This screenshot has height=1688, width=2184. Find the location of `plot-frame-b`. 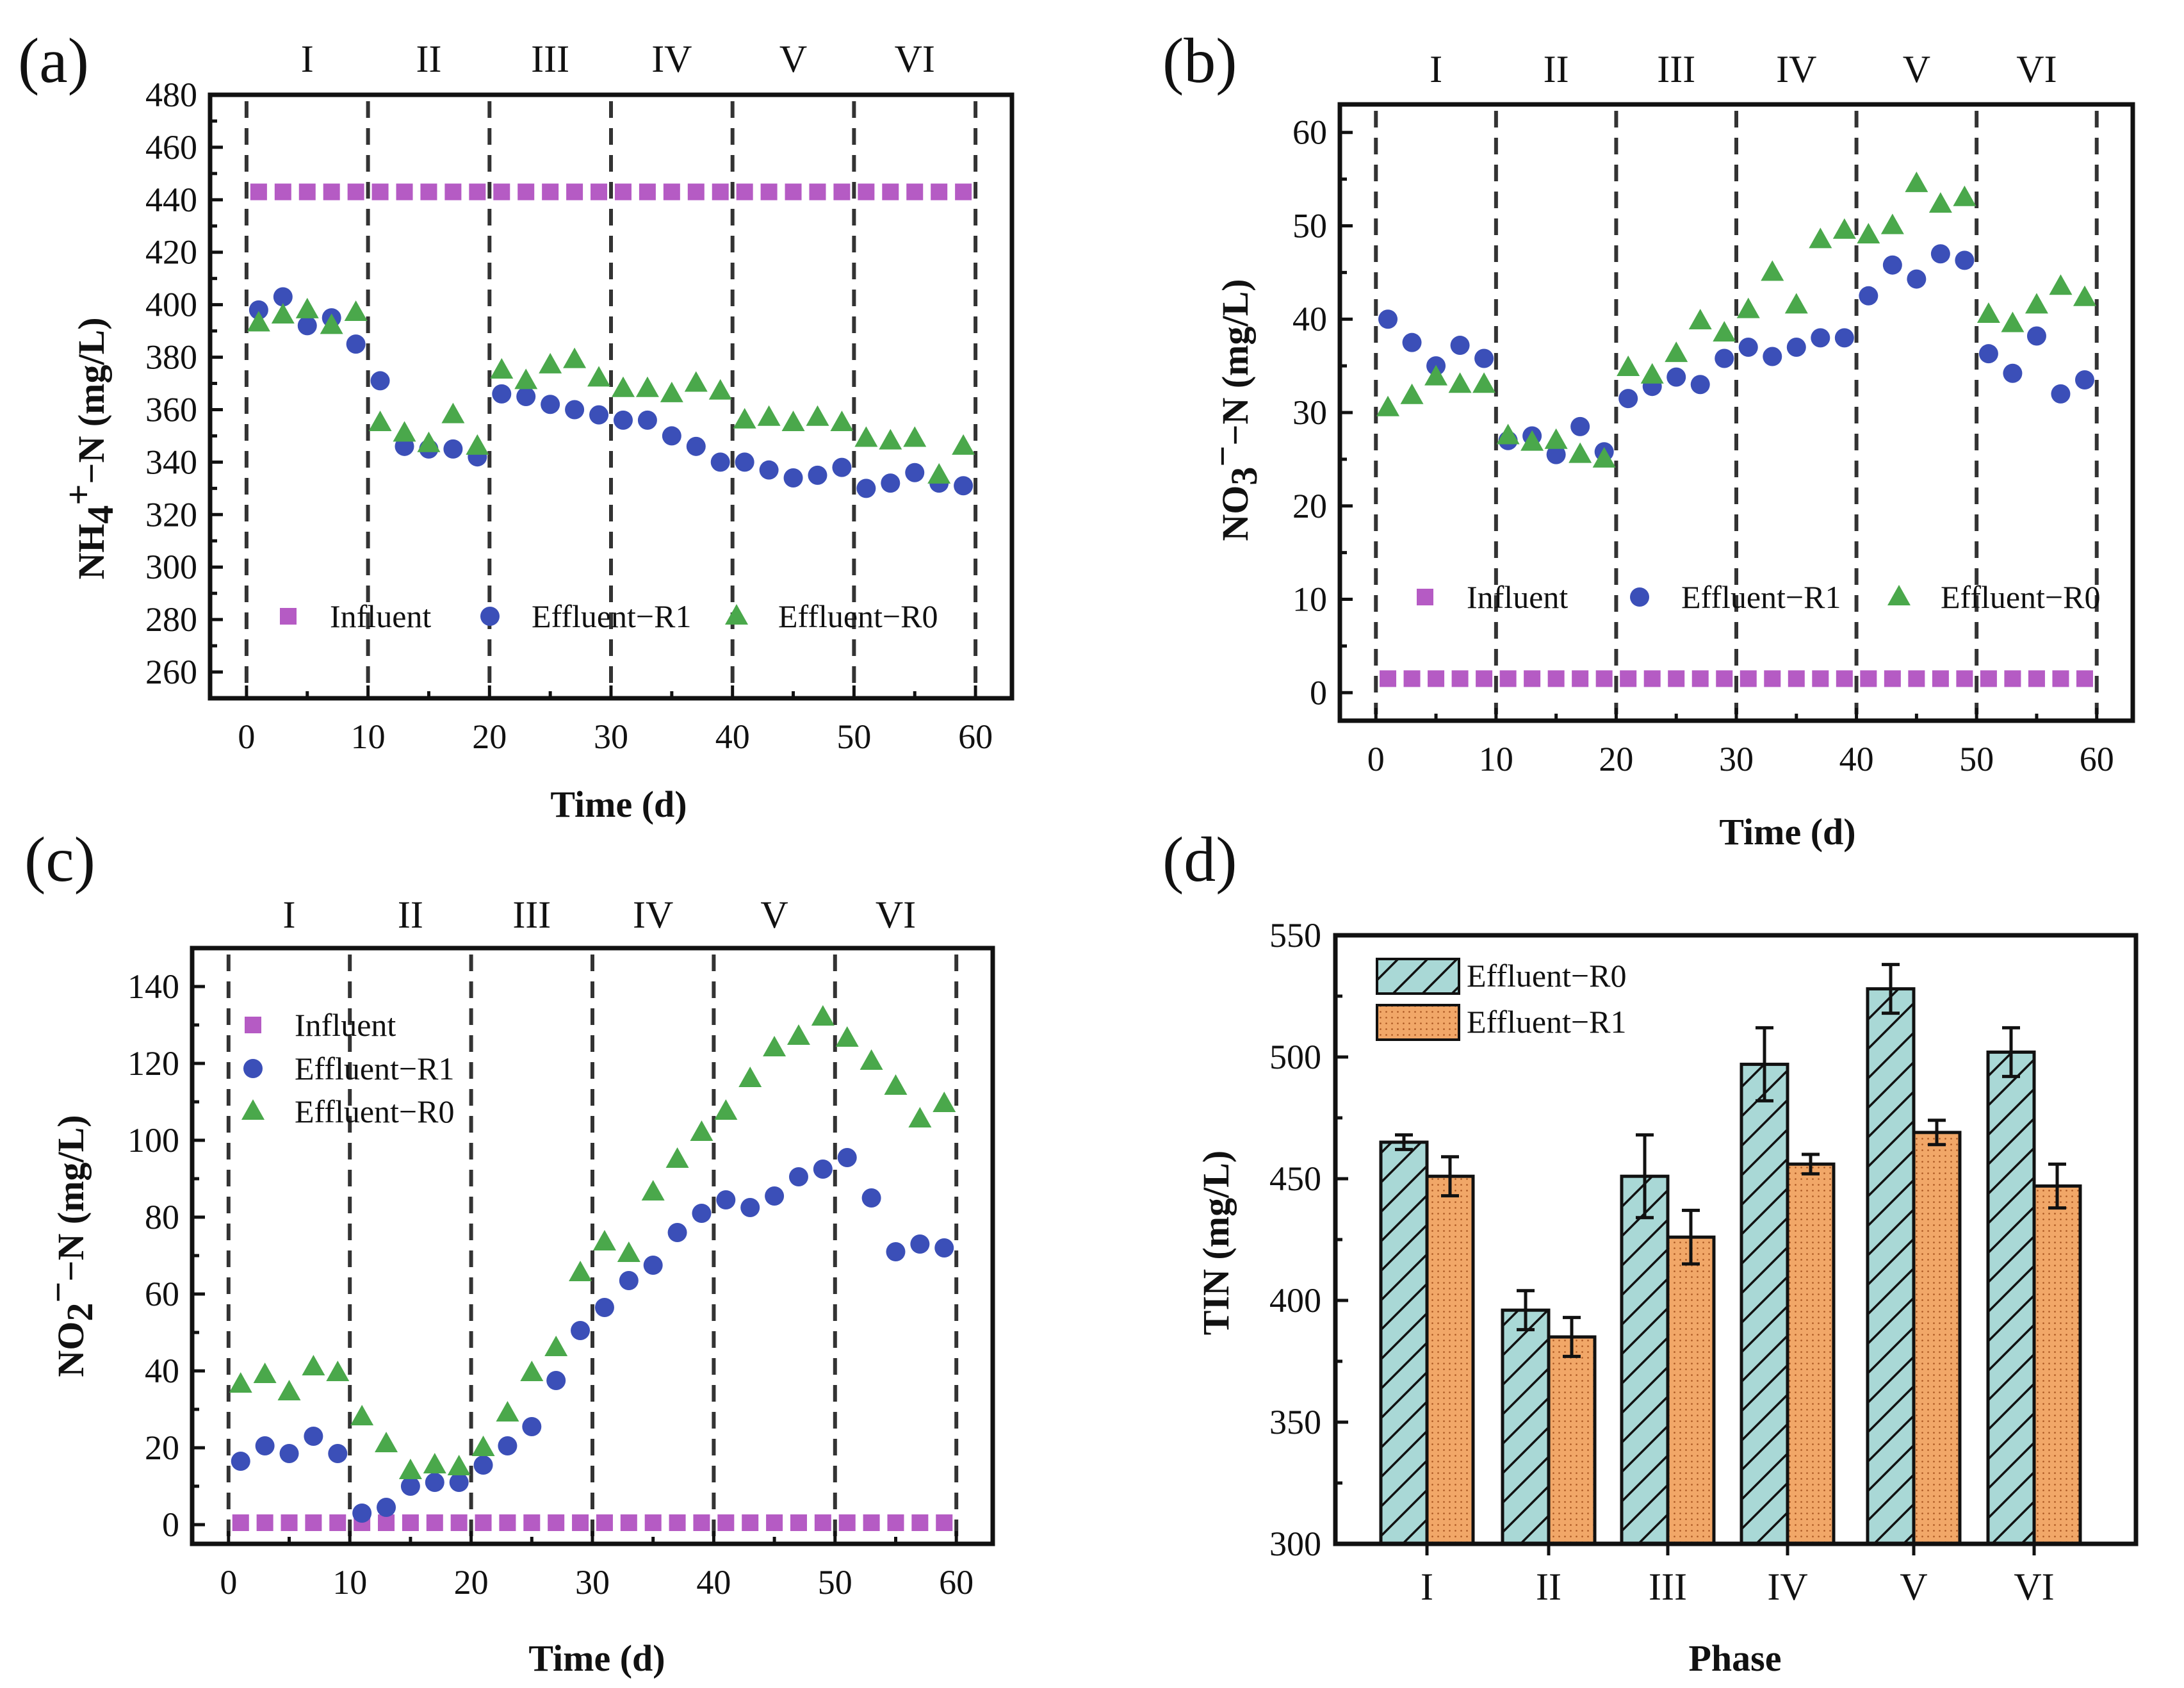

plot-frame-b is located at coordinates (1736, 413).